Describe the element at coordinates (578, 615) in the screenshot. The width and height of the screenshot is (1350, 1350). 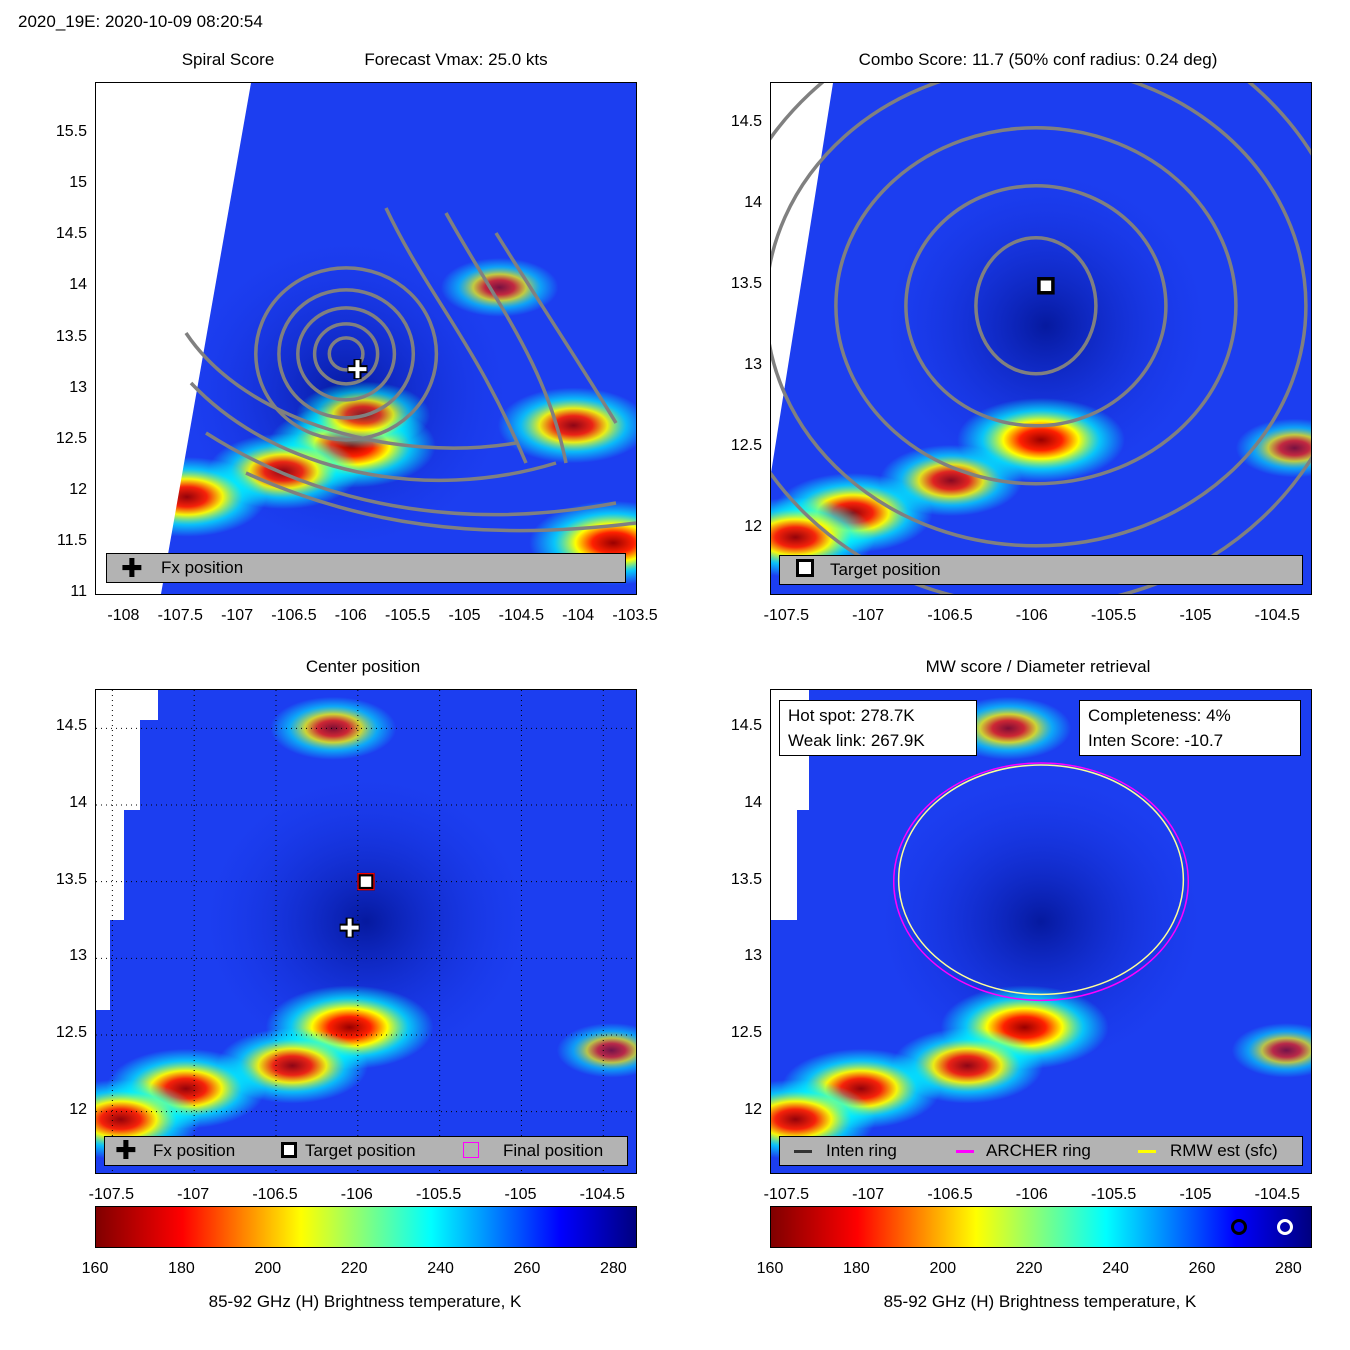
I see `x-tick-p0-8: -104` at that location.